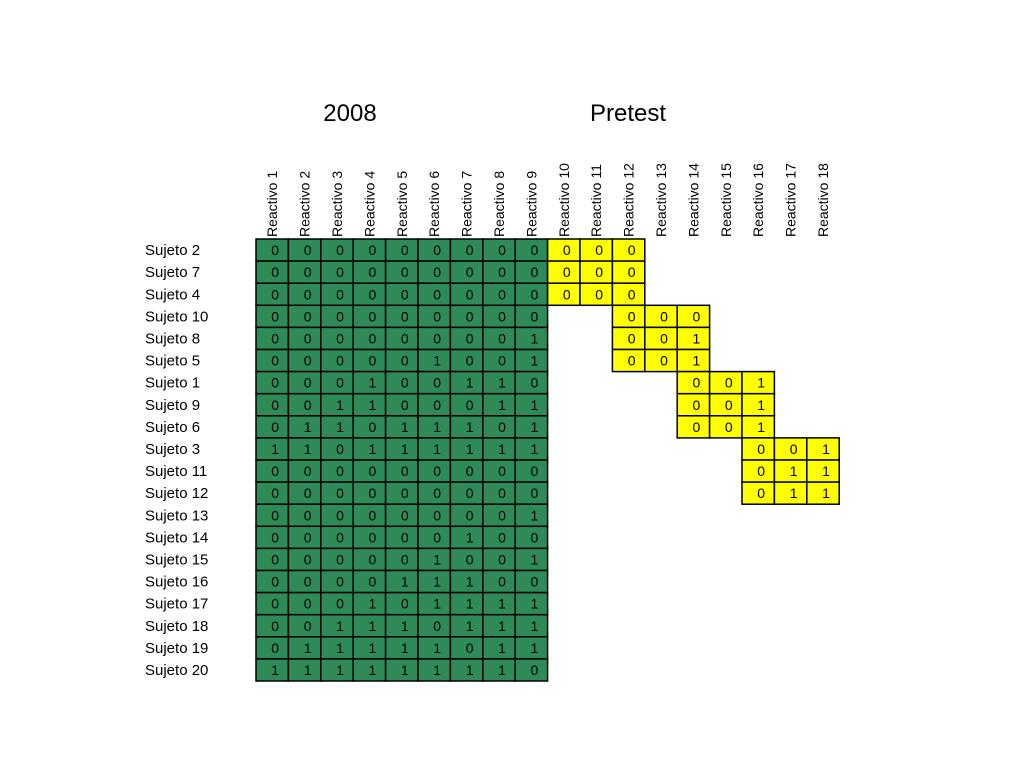 The height and width of the screenshot is (768, 1024). Describe the element at coordinates (176, 648) in the screenshot. I see `row-header: Sujeto 19` at that location.